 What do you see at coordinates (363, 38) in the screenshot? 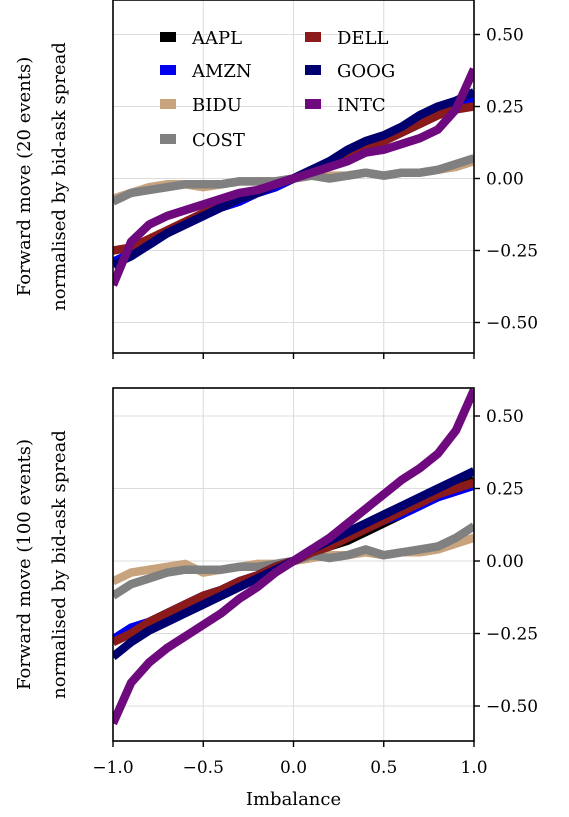
I see `legend-label-dell: DELL` at bounding box center [363, 38].